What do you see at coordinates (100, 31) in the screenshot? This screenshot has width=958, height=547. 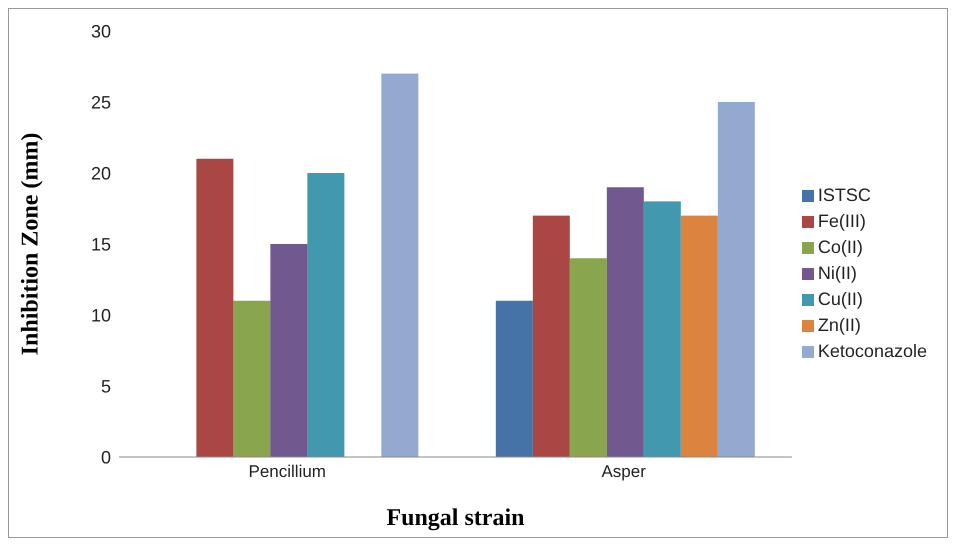 I see `y-tick-label: 30` at bounding box center [100, 31].